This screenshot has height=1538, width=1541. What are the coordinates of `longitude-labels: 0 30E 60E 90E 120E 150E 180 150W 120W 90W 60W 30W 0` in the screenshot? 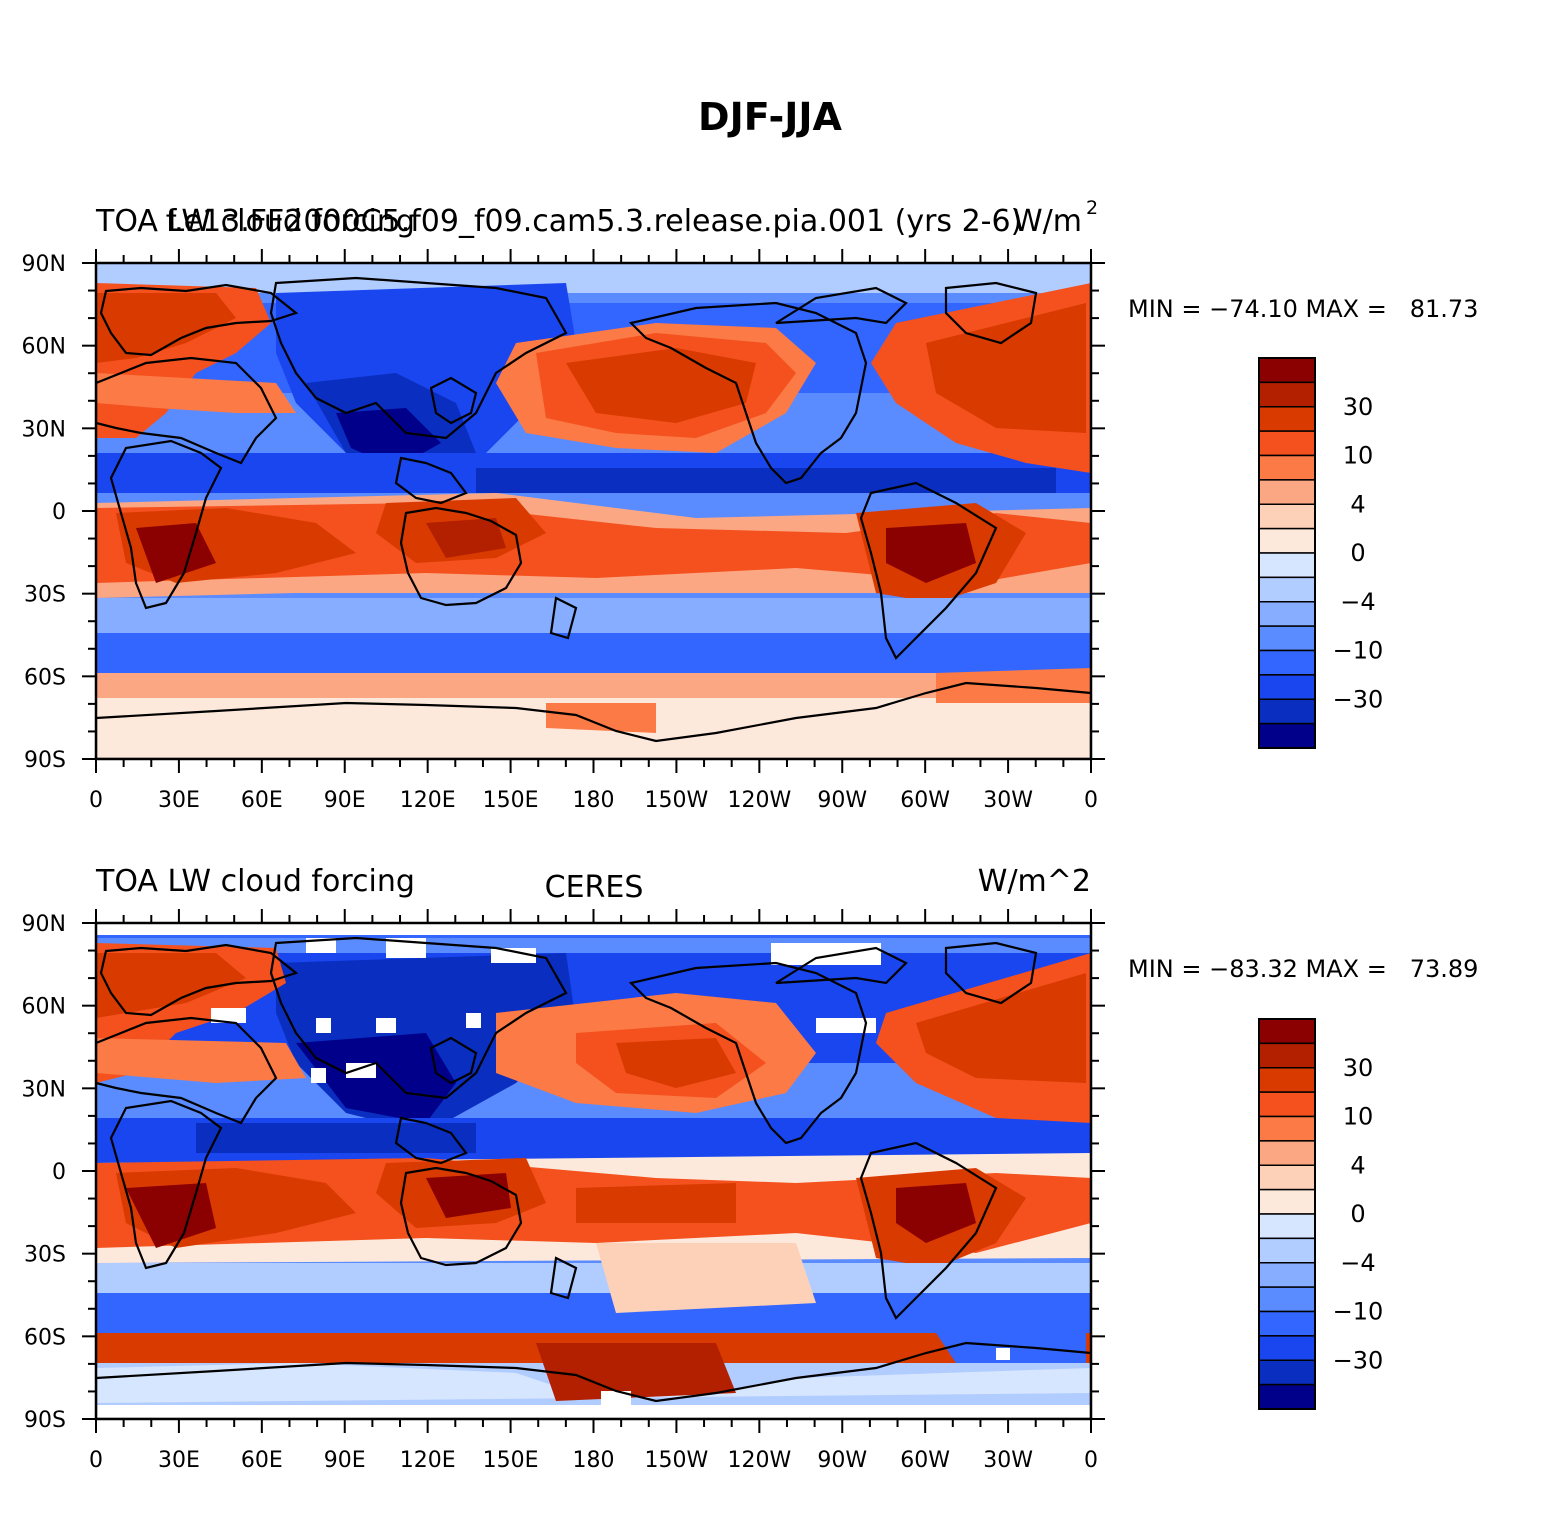 It's located at (593, 800).